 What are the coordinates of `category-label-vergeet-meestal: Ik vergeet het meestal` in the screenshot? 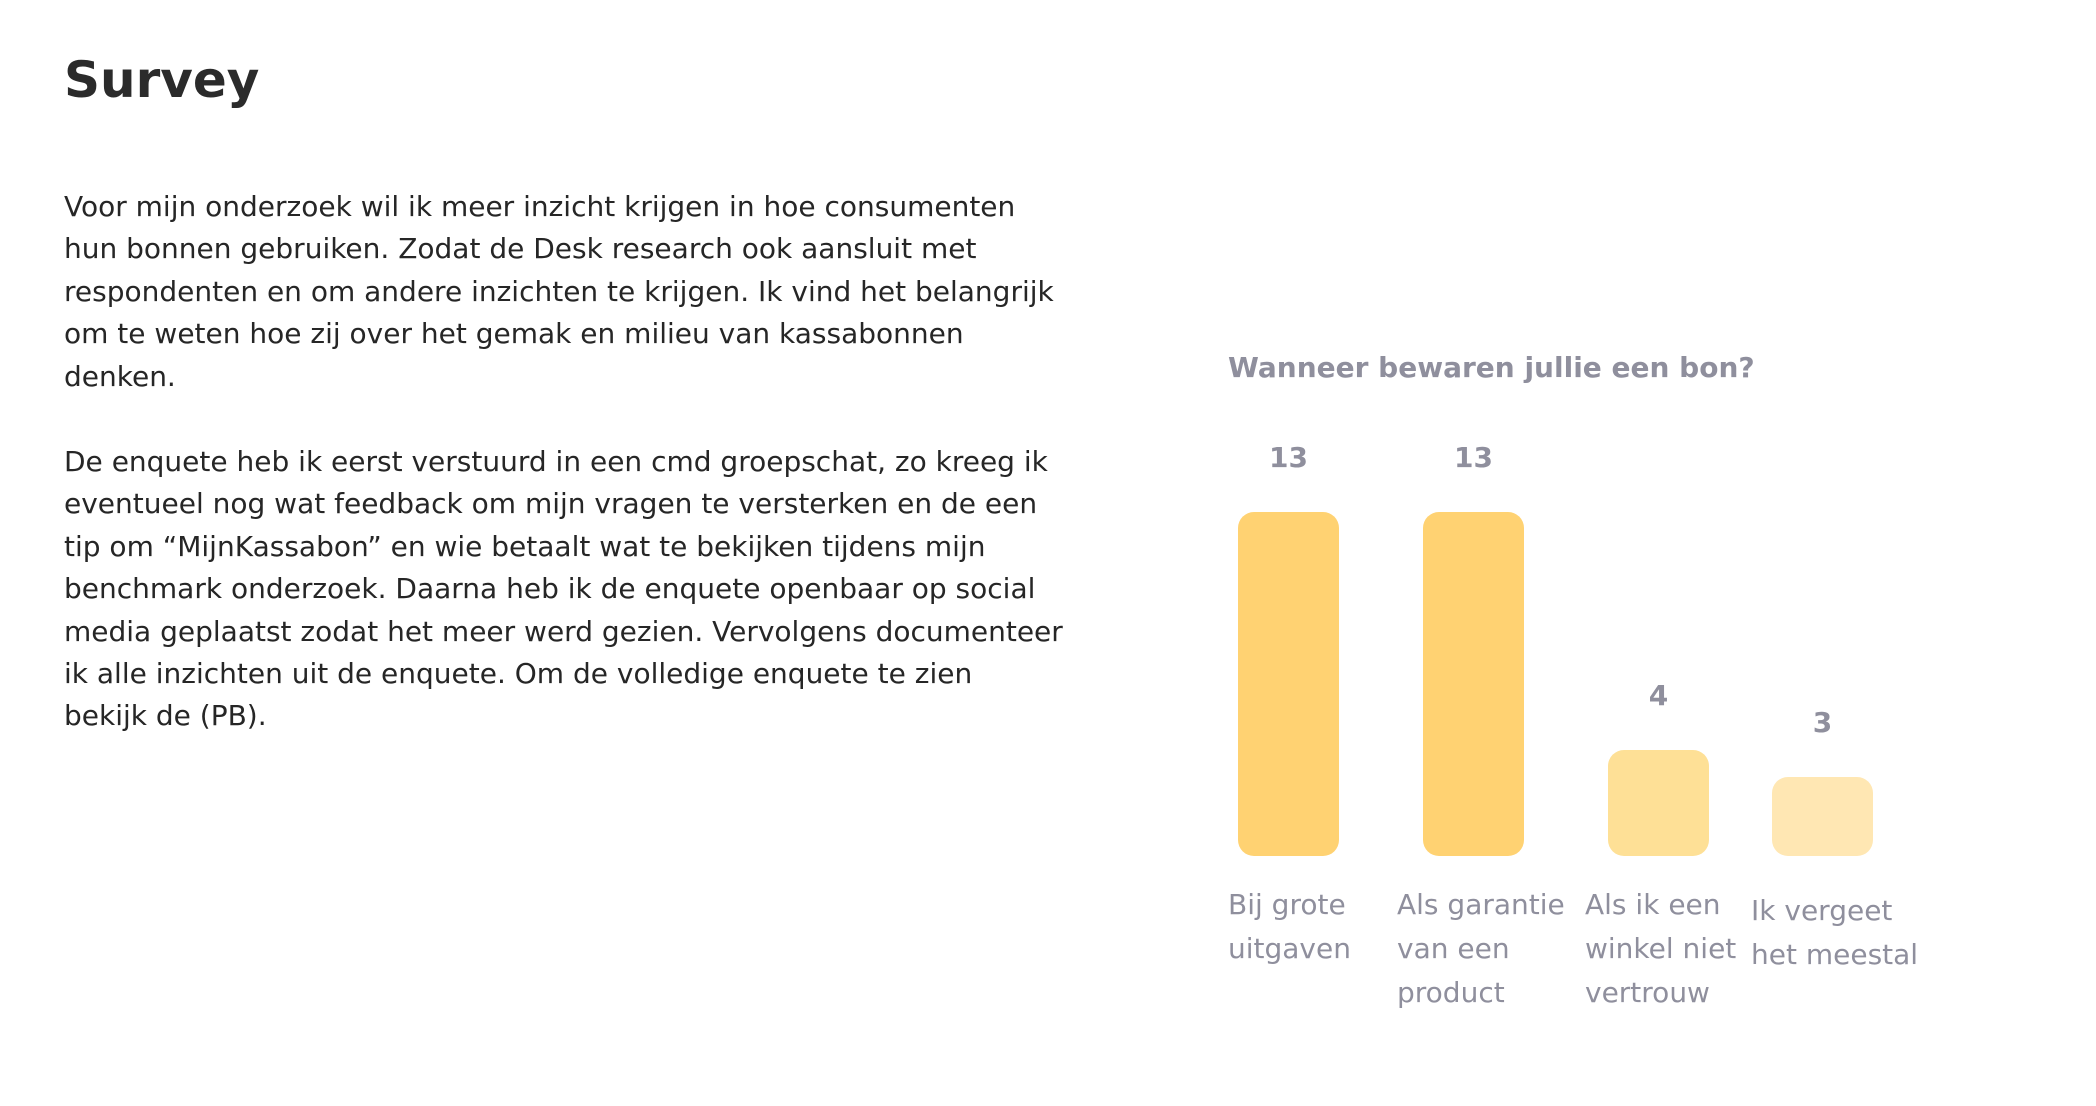 It's located at (1835, 932).